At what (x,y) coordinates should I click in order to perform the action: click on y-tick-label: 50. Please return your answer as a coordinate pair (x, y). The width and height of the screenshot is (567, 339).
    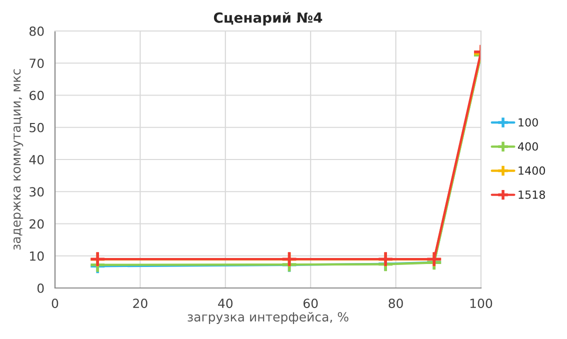
    Looking at the image, I should click on (37, 127).